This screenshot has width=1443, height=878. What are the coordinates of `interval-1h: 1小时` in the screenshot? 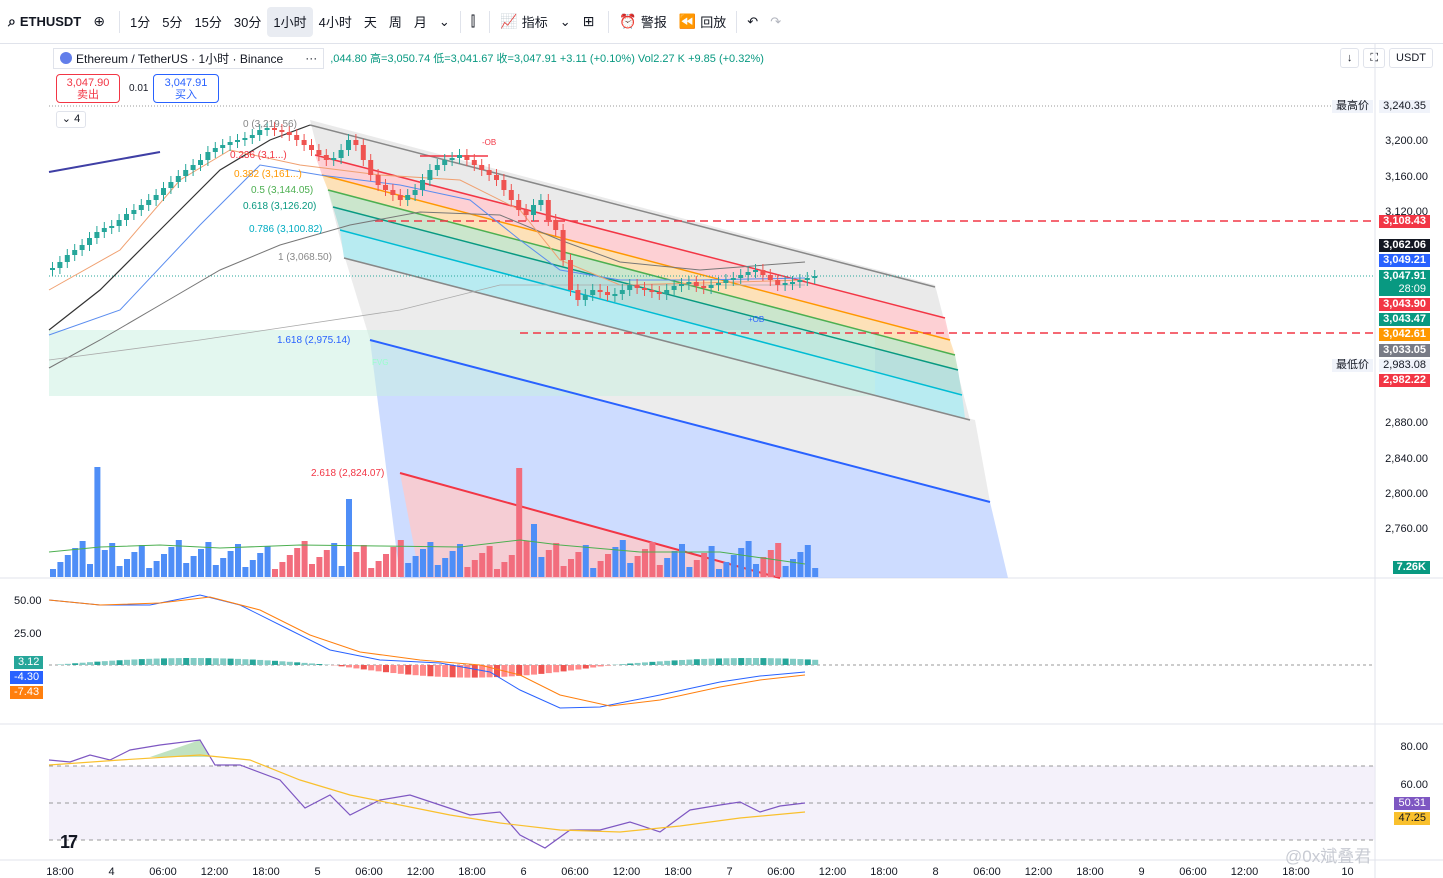 It's located at (290, 21).